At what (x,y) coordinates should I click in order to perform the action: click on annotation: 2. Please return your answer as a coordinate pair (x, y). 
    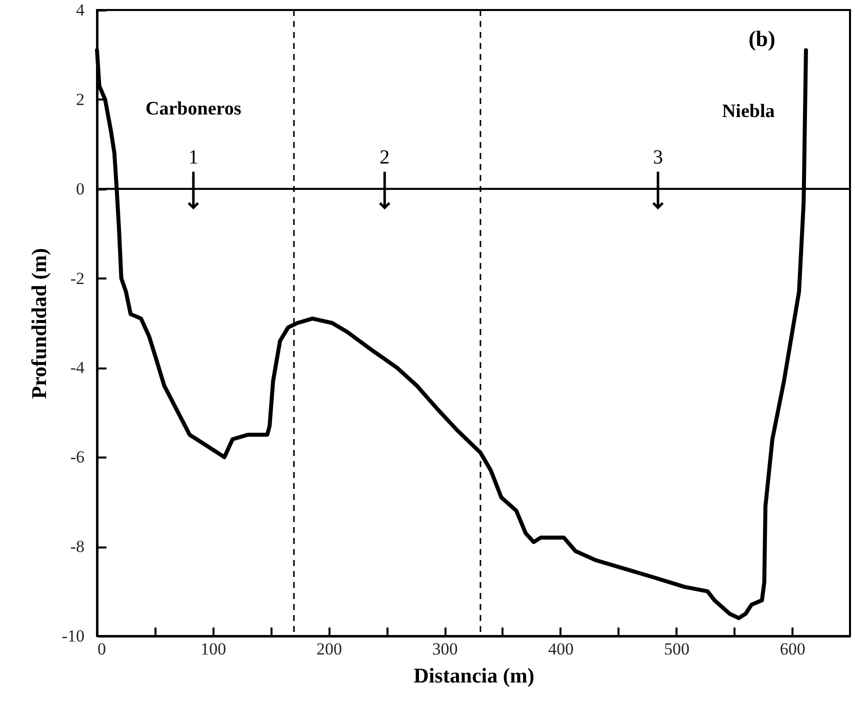
    Looking at the image, I should click on (385, 157).